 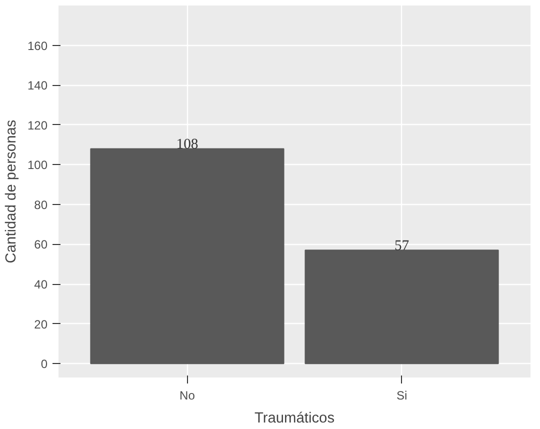 What do you see at coordinates (41, 245) in the screenshot?
I see `y-tick-label: 60` at bounding box center [41, 245].